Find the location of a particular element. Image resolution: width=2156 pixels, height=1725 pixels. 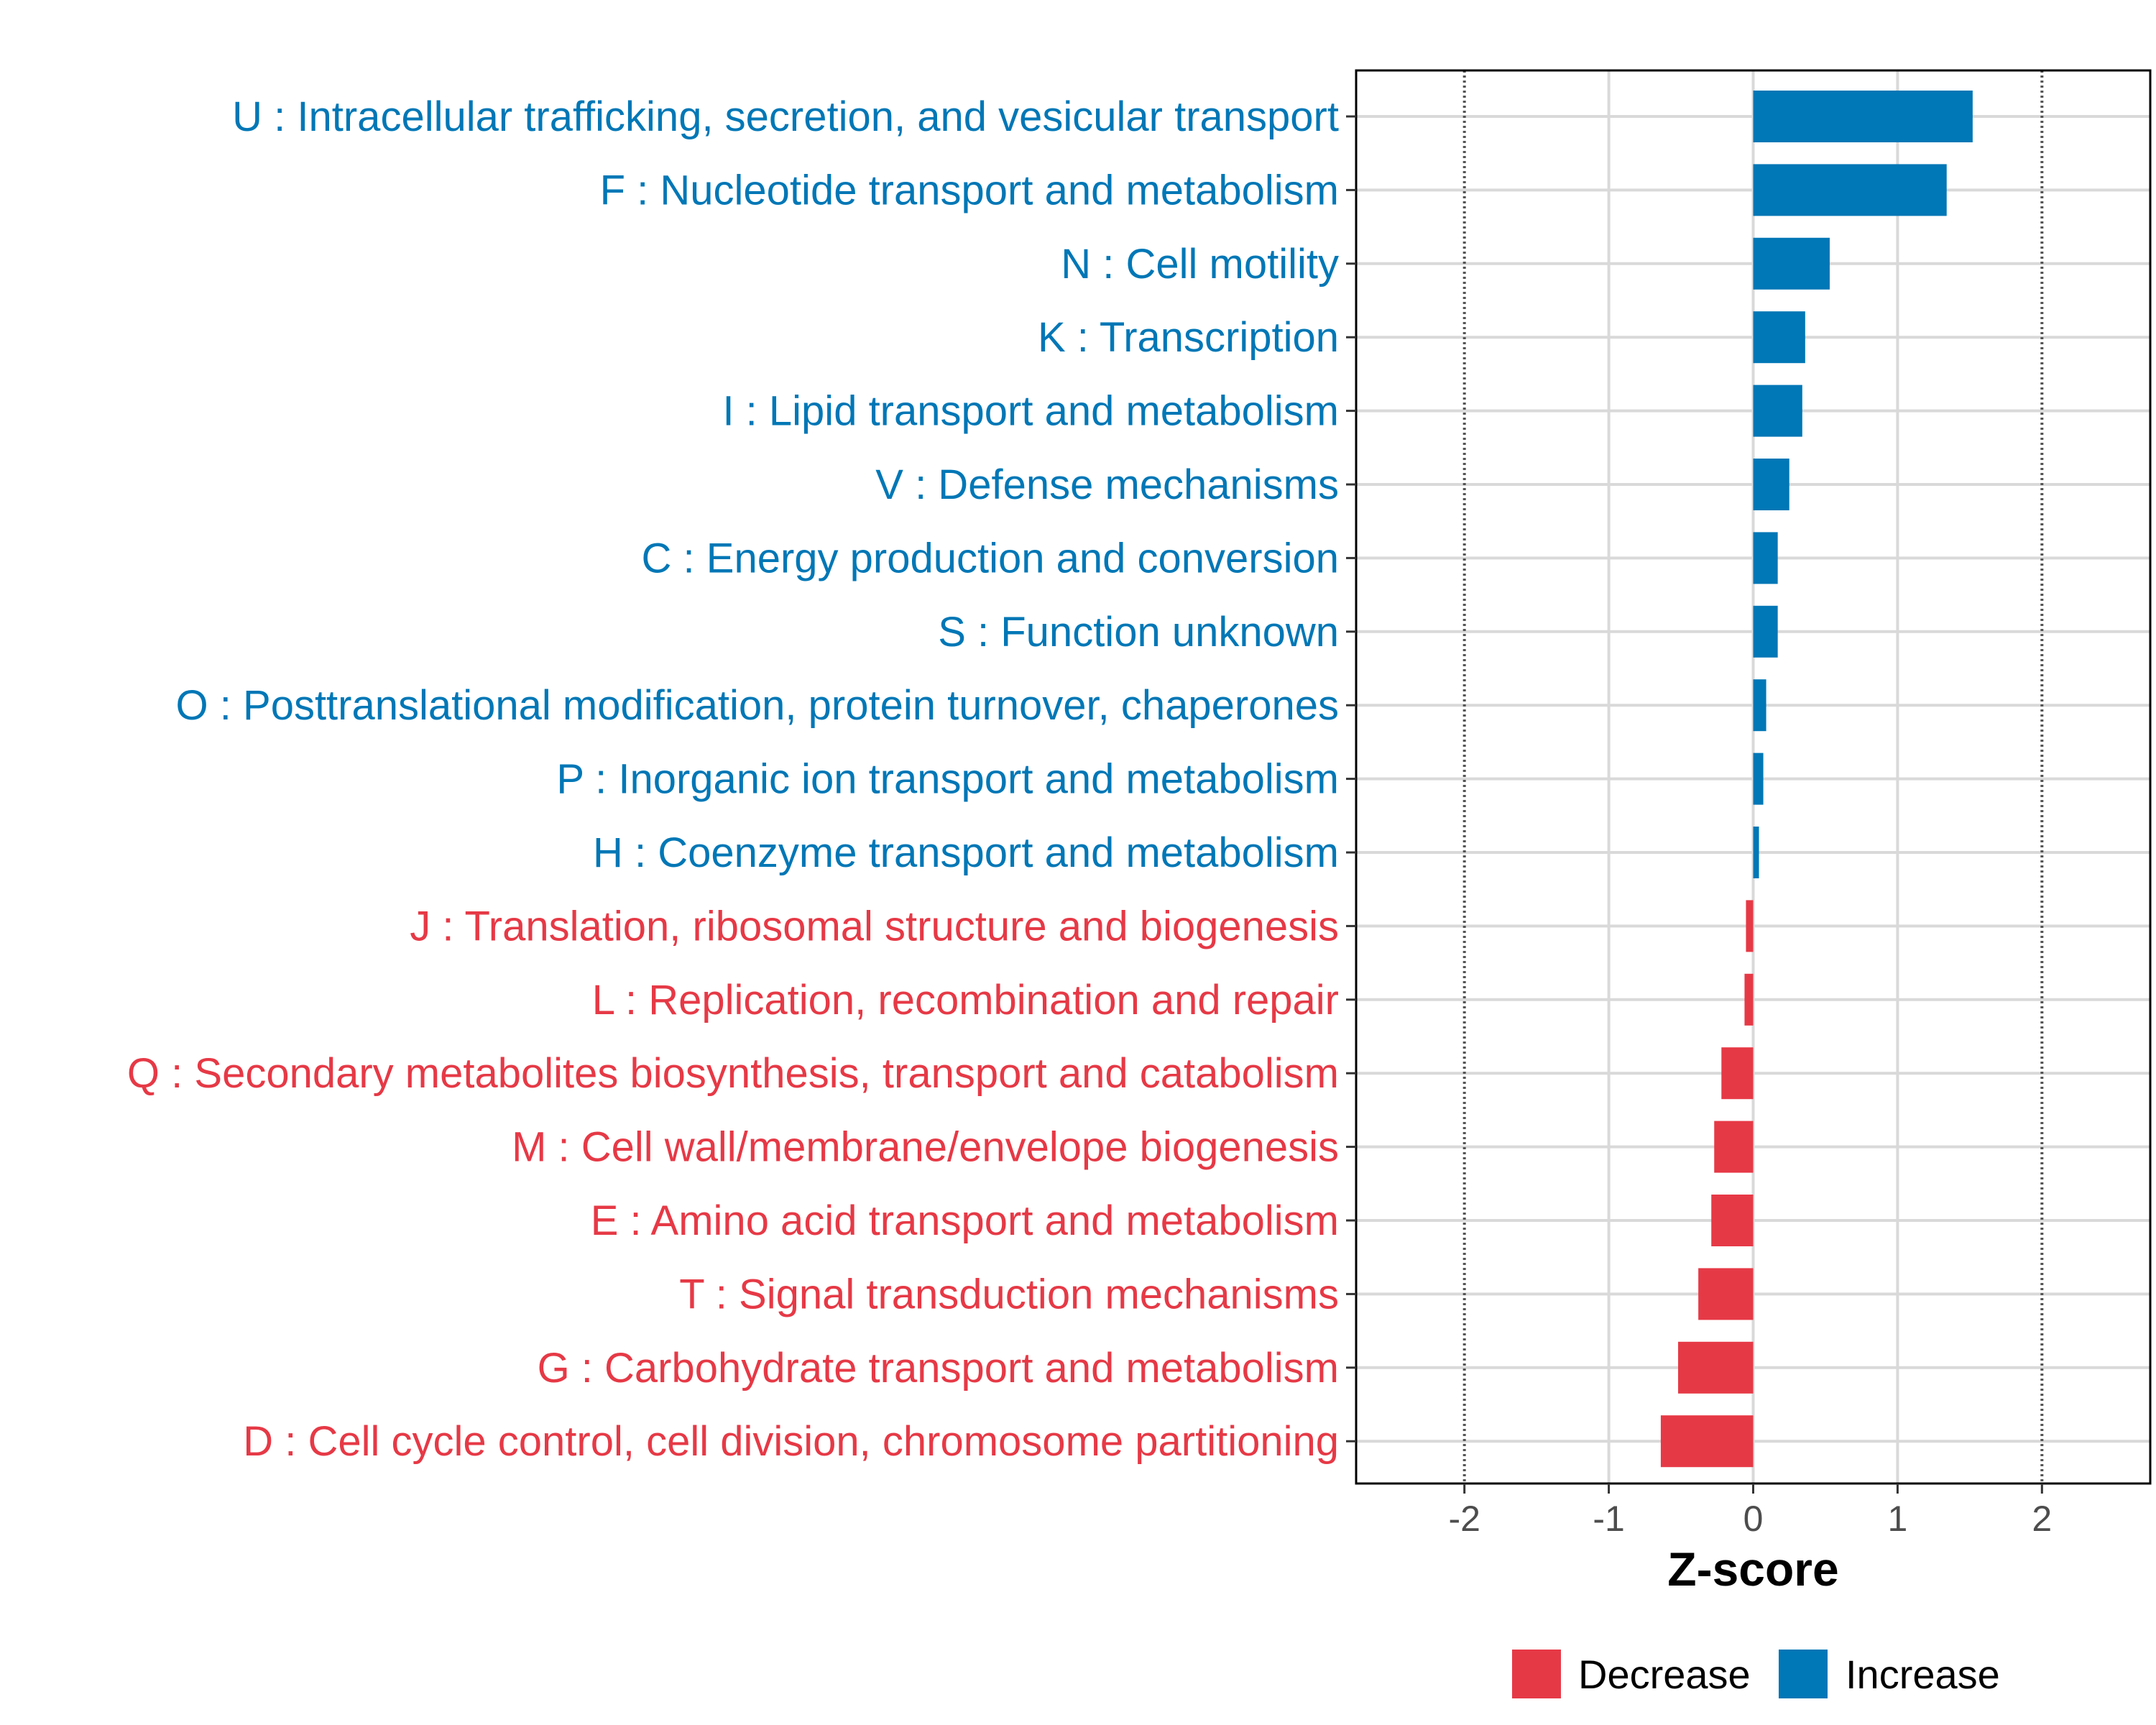

x-tick-label: 1 is located at coordinates (1898, 1519).